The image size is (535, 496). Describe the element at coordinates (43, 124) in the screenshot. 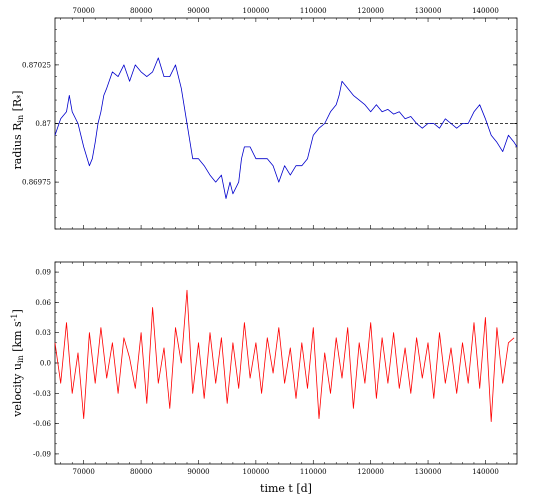

I see `y-tick-label: 0.87` at that location.